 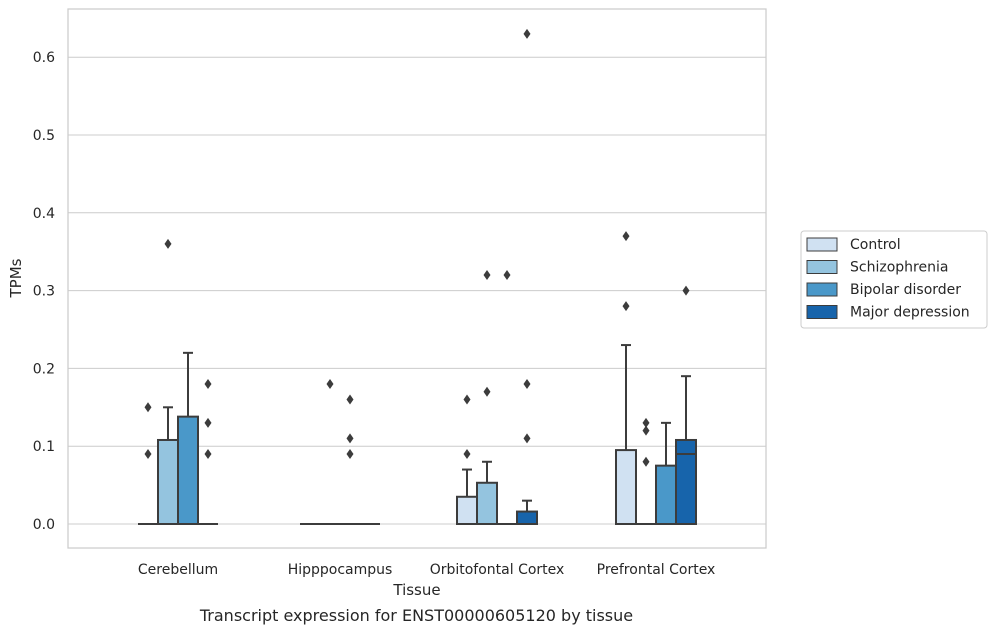 I want to click on x-axis-label: Tissue, so click(x=416, y=590).